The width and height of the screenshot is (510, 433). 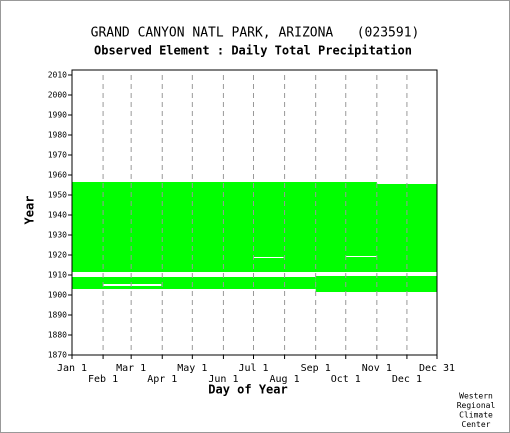 I want to click on credit: Regional, so click(x=476, y=405).